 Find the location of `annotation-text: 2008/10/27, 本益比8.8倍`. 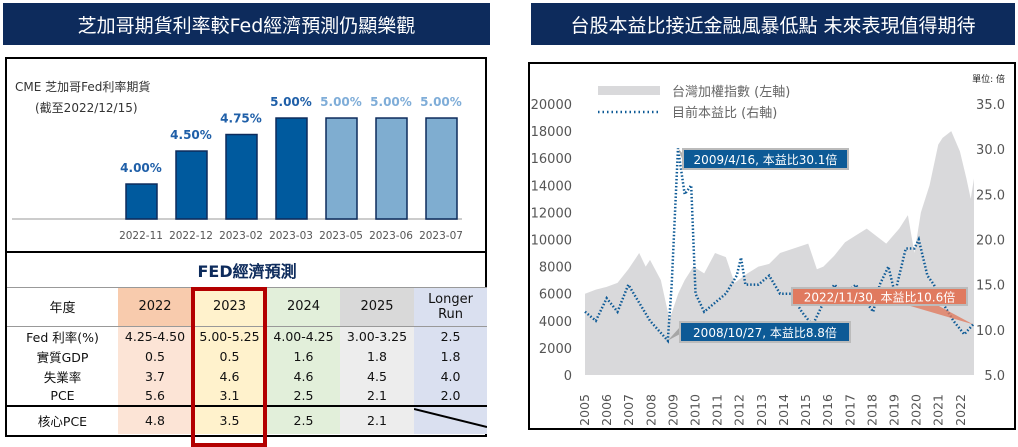

annotation-text: 2008/10/27, 本益比8.8倍 is located at coordinates (765, 332).